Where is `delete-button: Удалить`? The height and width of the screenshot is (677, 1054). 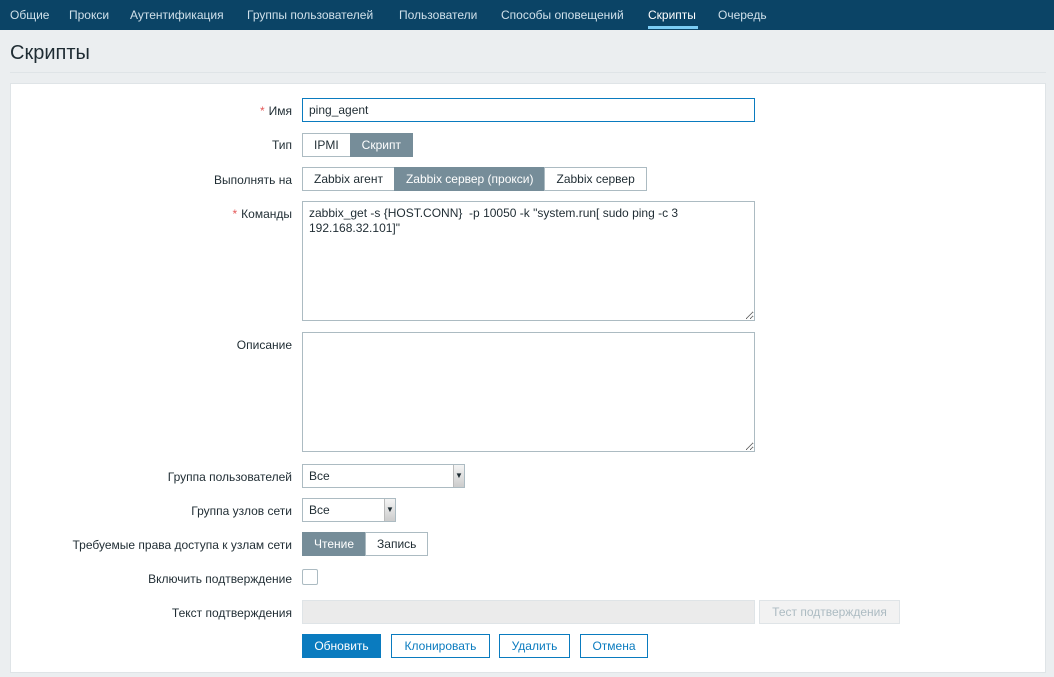 delete-button: Удалить is located at coordinates (534, 646).